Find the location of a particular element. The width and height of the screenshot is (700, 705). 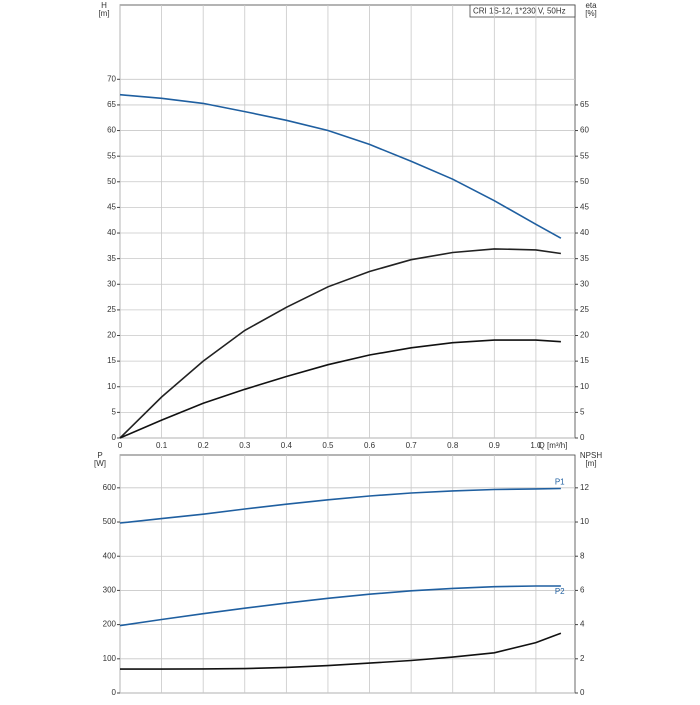

y2-tick-label: 2 is located at coordinates (582, 658).